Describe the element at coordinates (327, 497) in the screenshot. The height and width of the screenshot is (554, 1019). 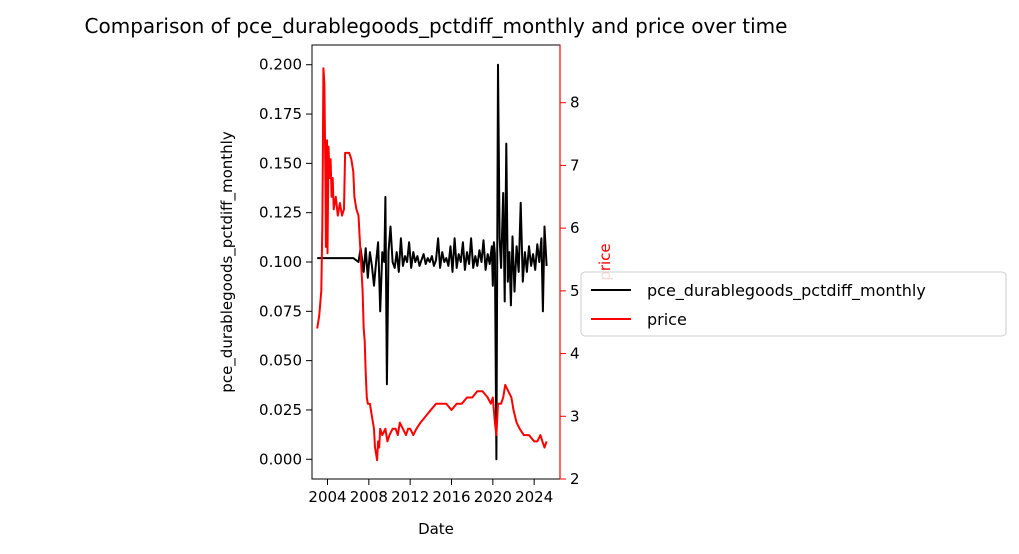
I see `x-tick-label: 2004` at that location.